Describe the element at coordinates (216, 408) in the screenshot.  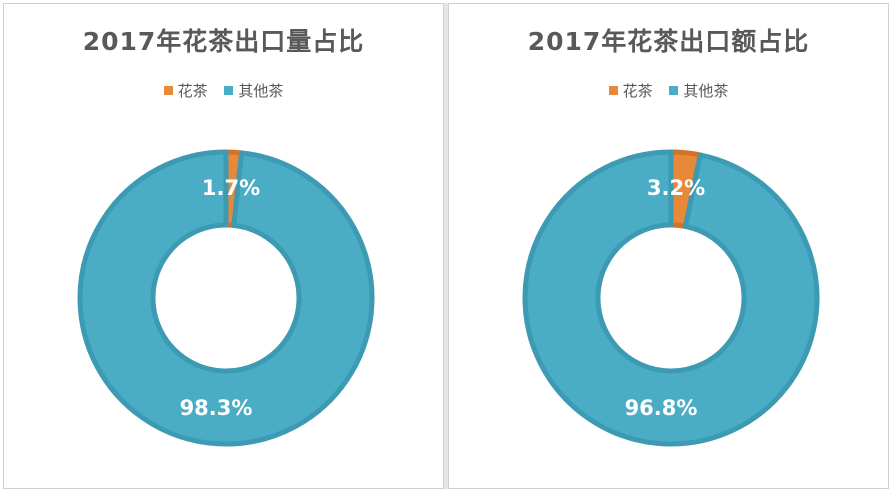
I see `data-label-other-tea: 98.3%` at that location.